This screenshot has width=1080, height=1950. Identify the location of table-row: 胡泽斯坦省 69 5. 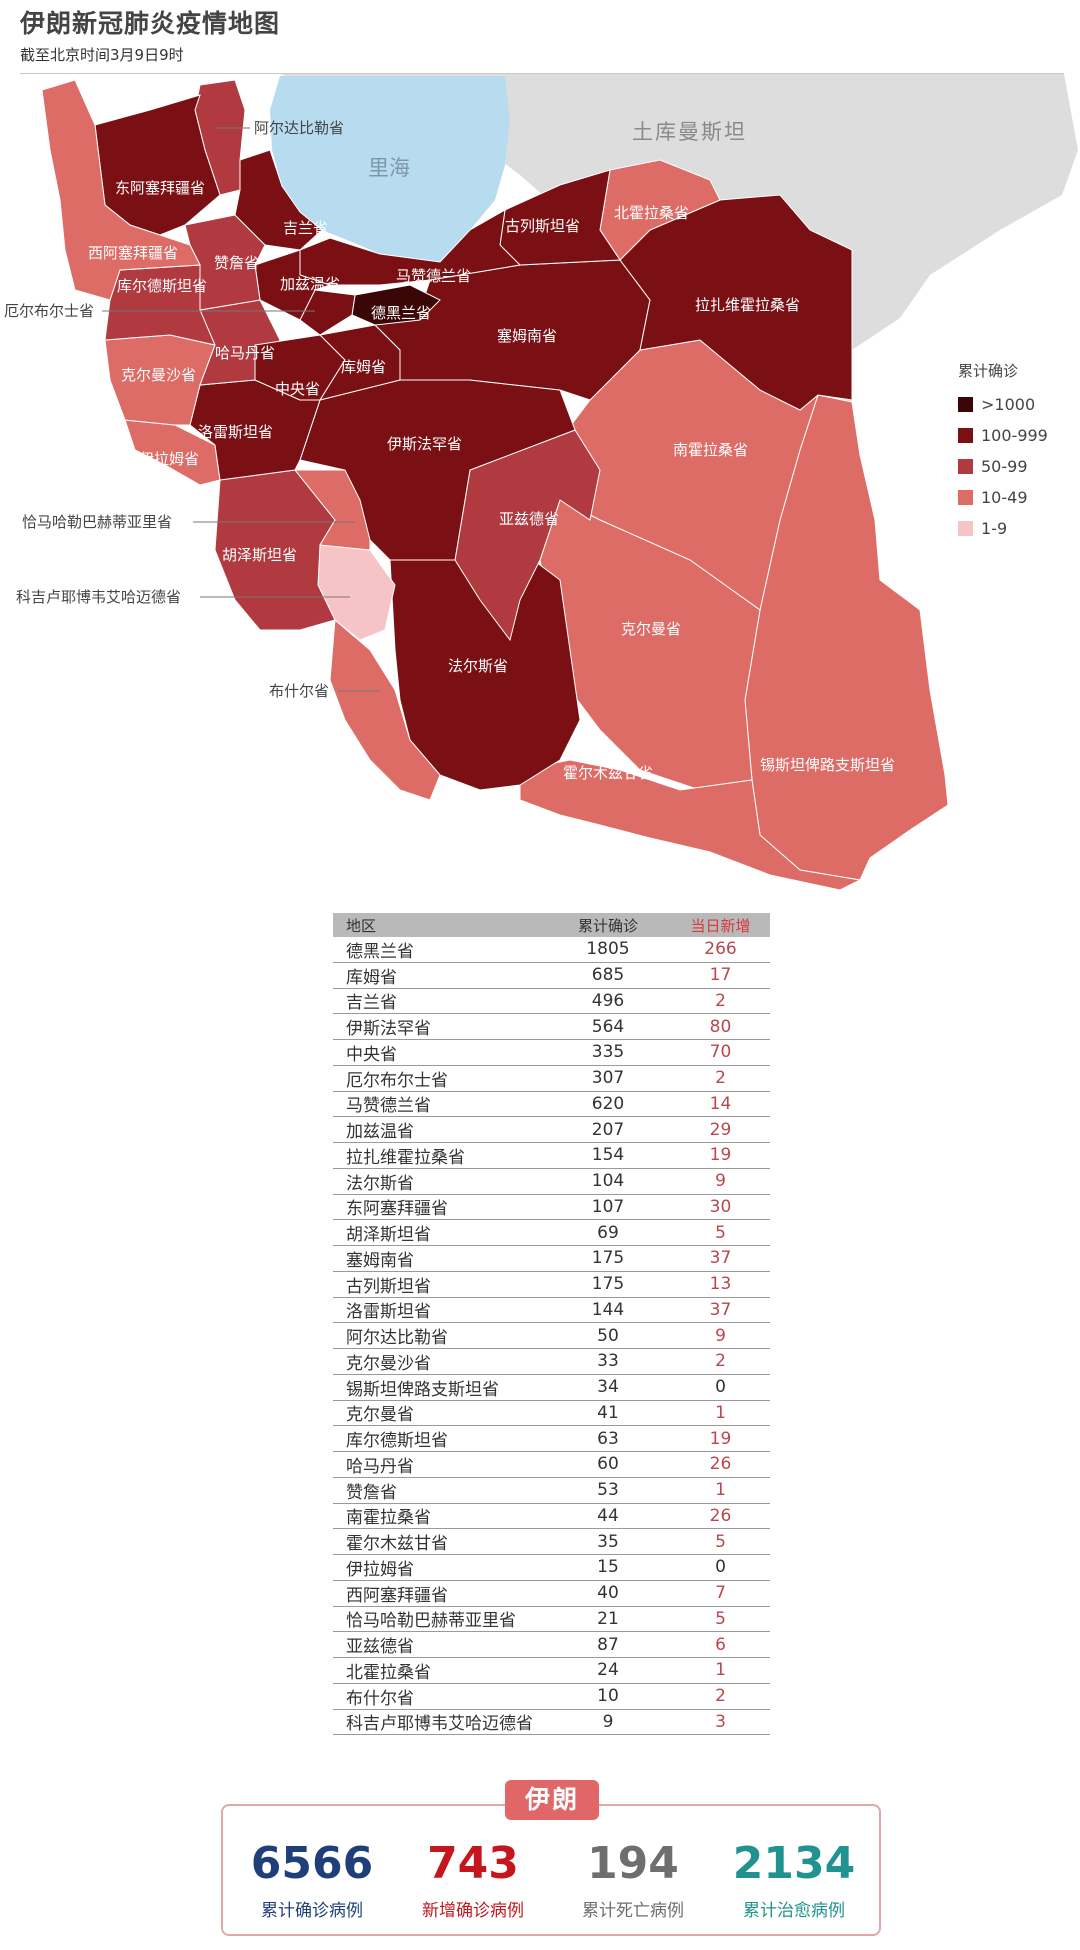
(551, 1233).